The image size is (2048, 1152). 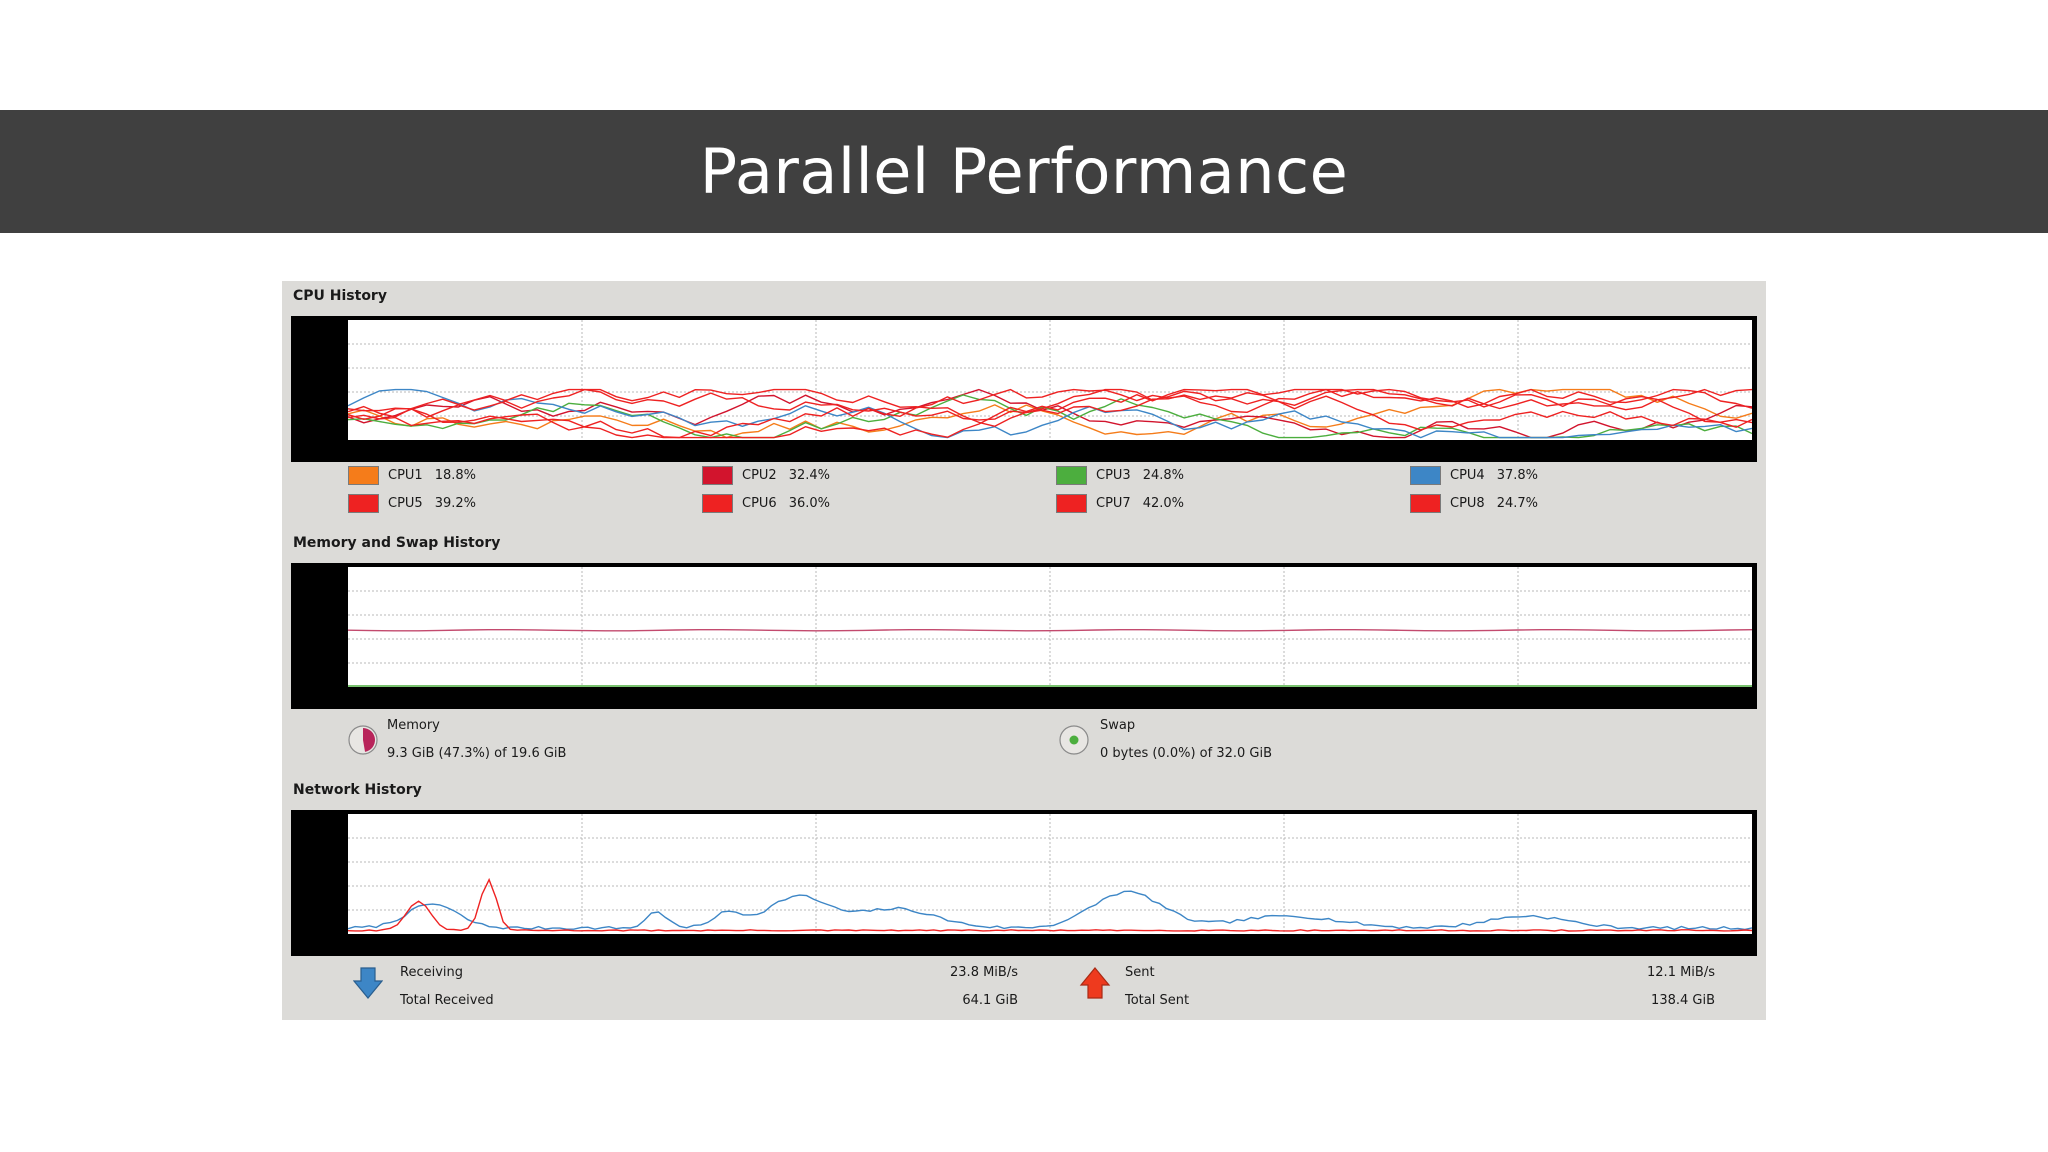 What do you see at coordinates (1050, 910) in the screenshot?
I see `receiving-series-line` at bounding box center [1050, 910].